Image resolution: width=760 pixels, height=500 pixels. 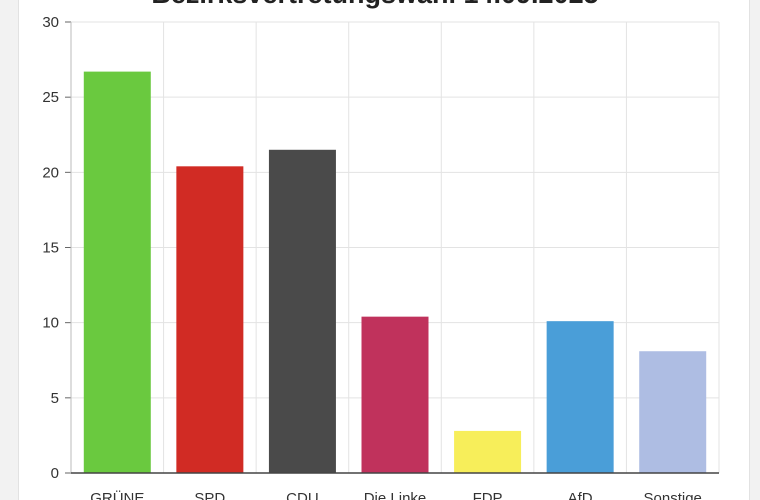 What do you see at coordinates (117, 494) in the screenshot?
I see `x-category-label: GRÜNE` at bounding box center [117, 494].